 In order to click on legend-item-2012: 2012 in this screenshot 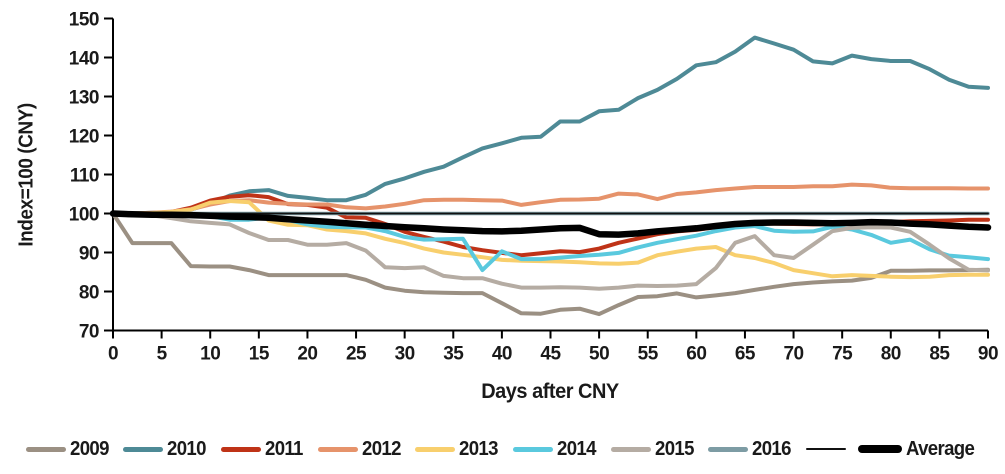, I will do `click(360, 449)`.